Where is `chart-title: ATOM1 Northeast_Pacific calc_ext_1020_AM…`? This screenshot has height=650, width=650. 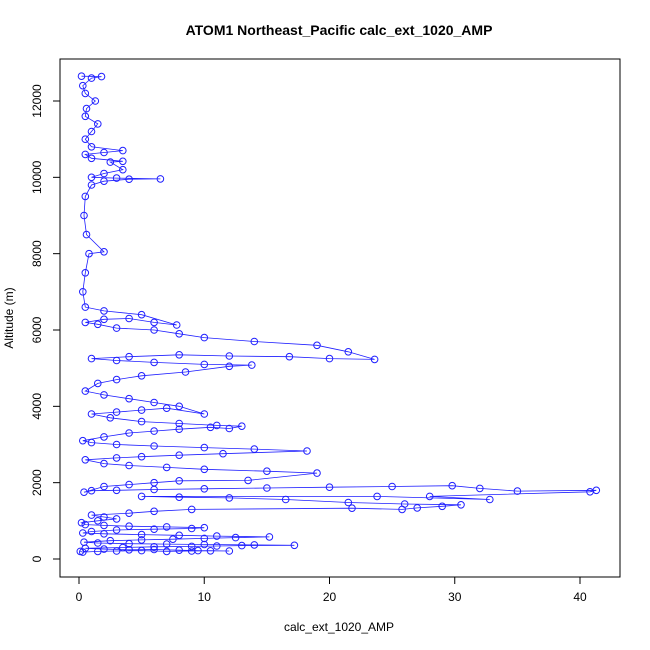
chart-title: ATOM1 Northeast_Pacific calc_ext_1020_AM… is located at coordinates (339, 30).